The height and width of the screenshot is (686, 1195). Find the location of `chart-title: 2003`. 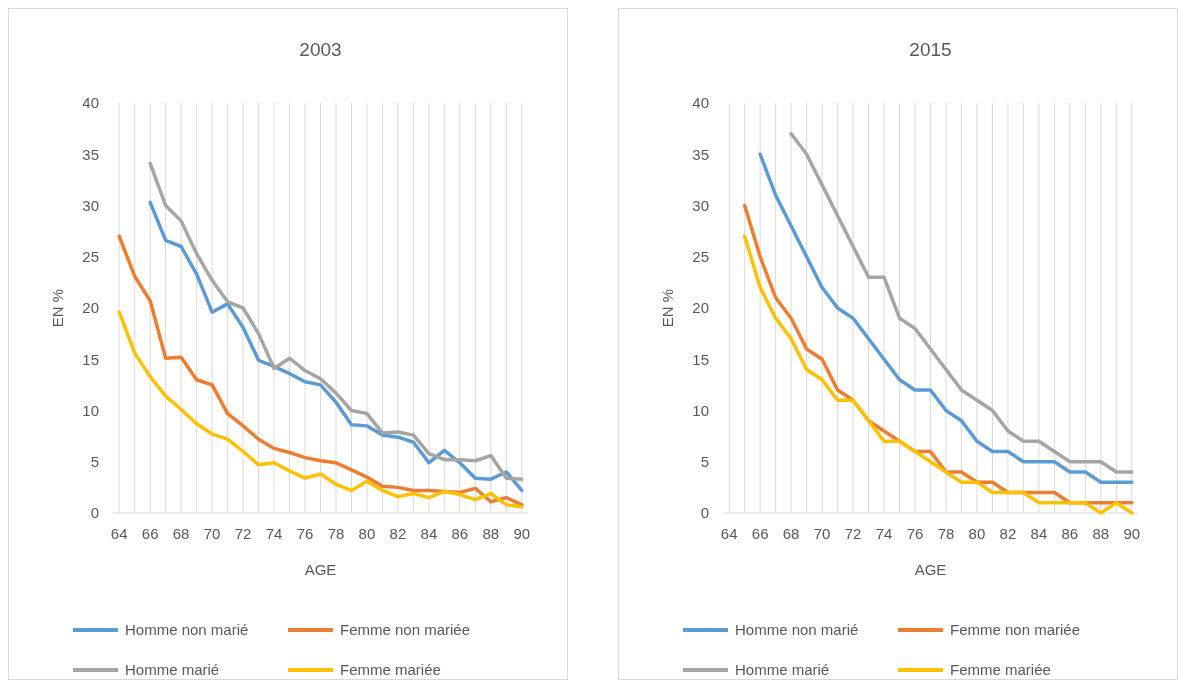

chart-title: 2003 is located at coordinates (320, 49).